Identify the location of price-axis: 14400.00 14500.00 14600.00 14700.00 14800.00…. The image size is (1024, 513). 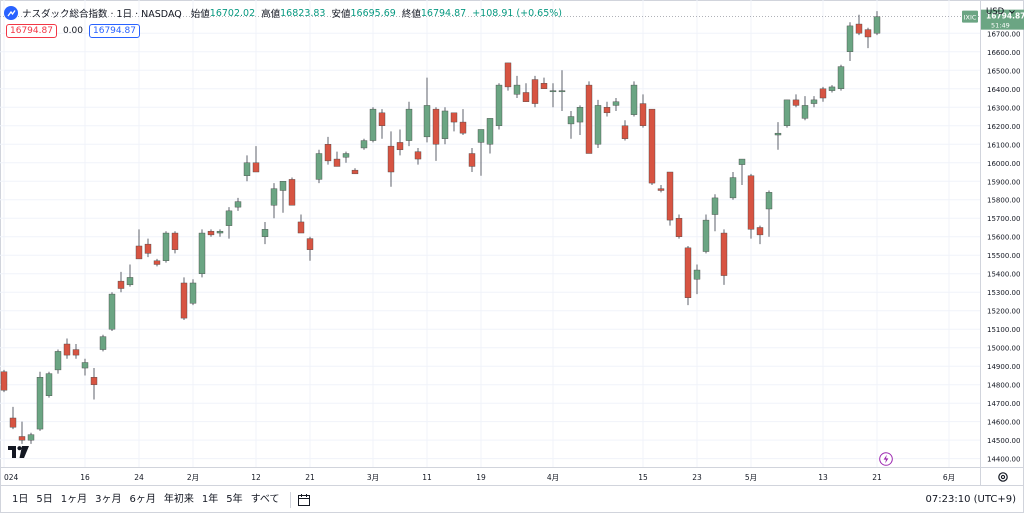
(1002, 233).